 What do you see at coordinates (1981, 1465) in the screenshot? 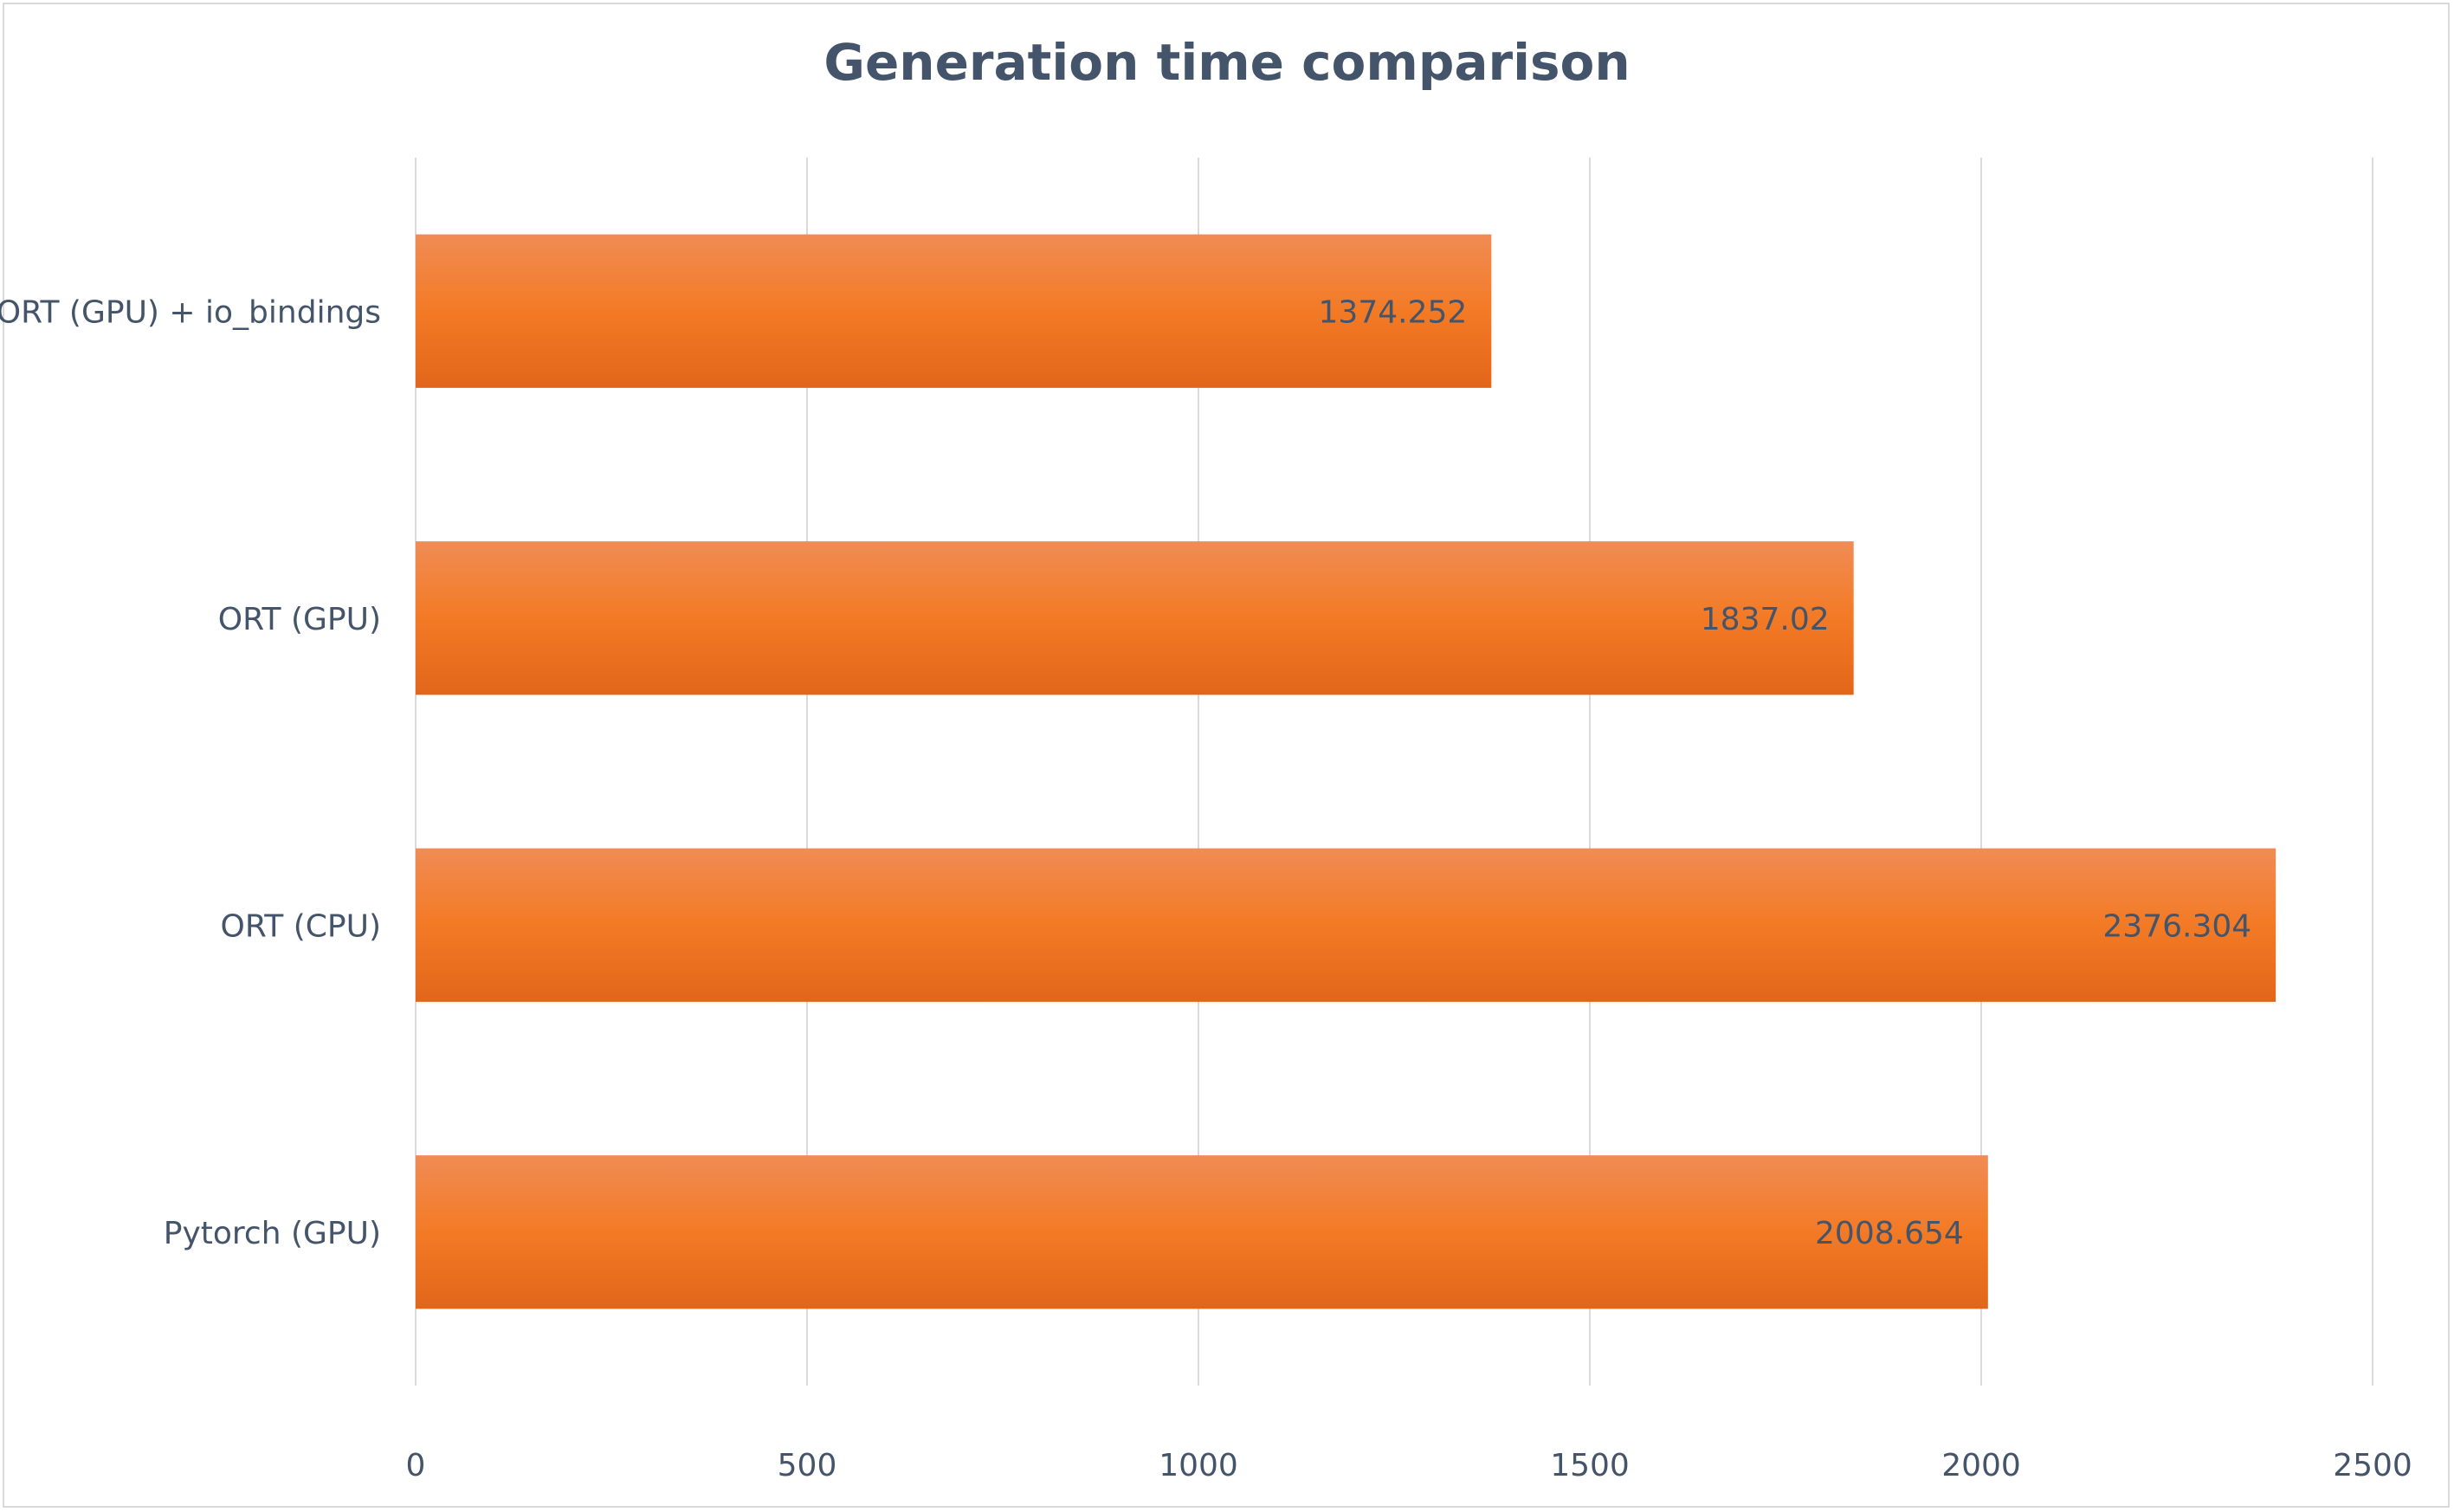
I see `x-tick-label: 2000` at bounding box center [1981, 1465].